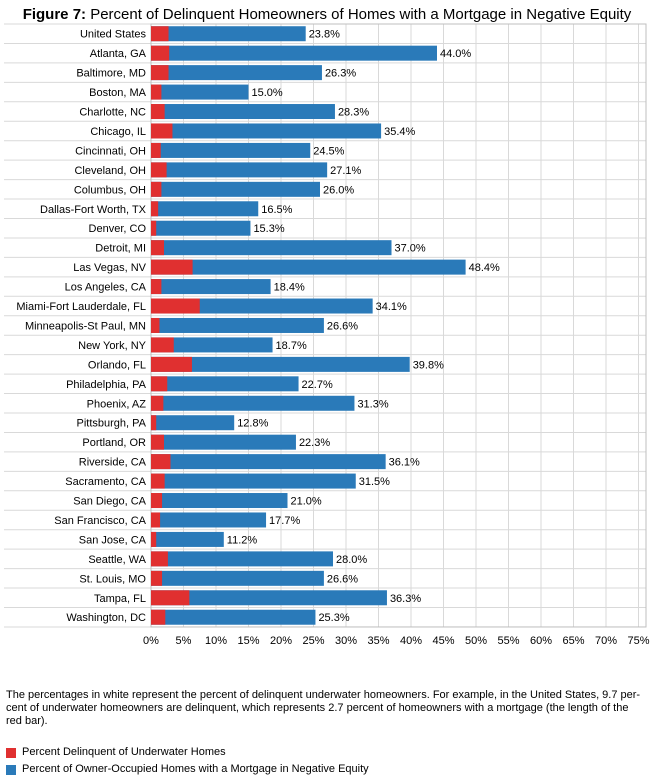  Describe the element at coordinates (267, 93) in the screenshot. I see `data-label: 15.0%` at that location.